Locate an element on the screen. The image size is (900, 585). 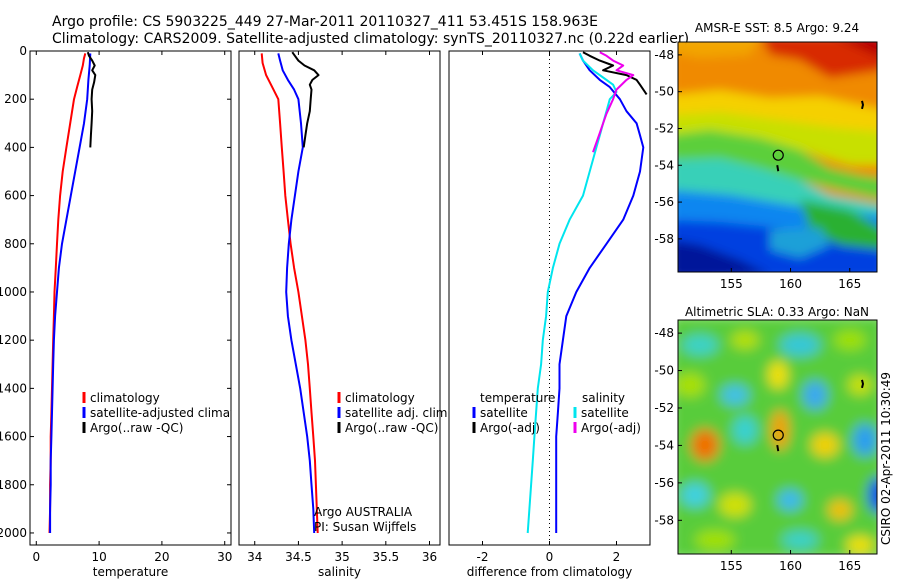
depth-tick-label: 1000 is located at coordinates (13, 292).